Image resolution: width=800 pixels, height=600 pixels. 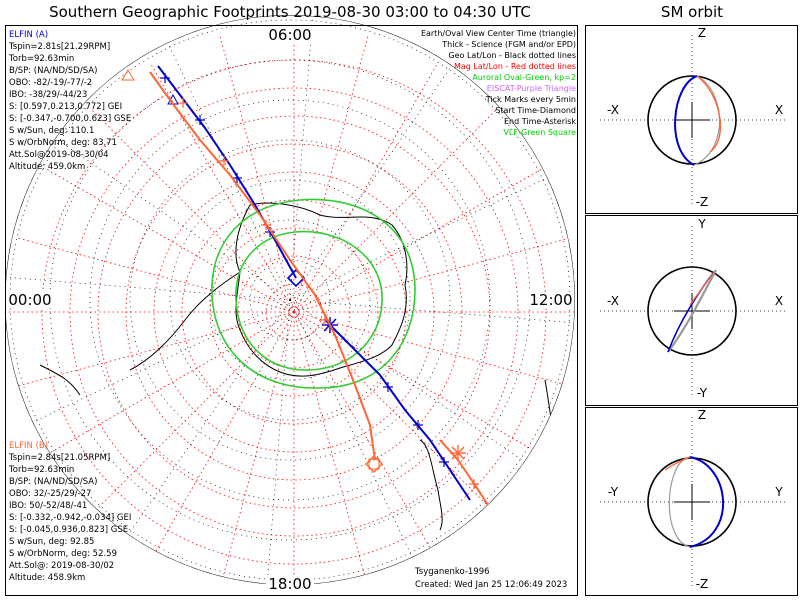 I want to click on auroral-oval, so click(x=313, y=293).